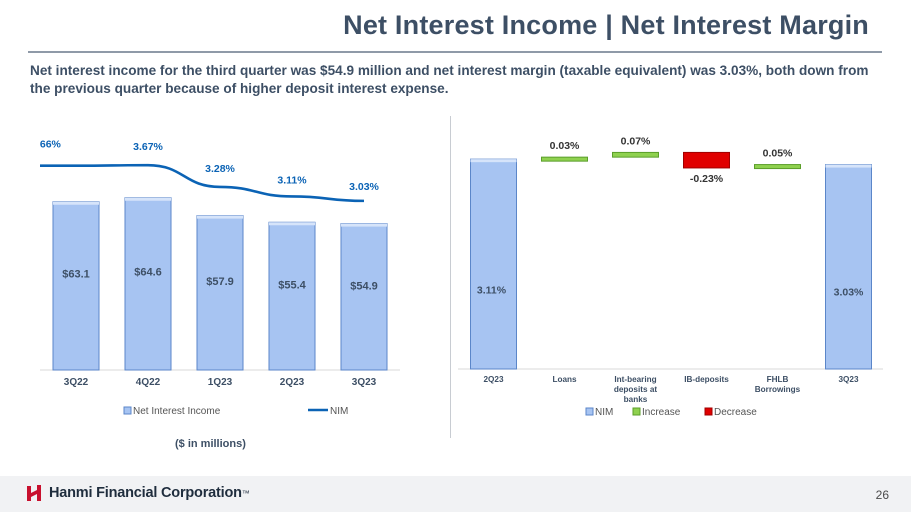 The width and height of the screenshot is (911, 512). Describe the element at coordinates (220, 169) in the screenshot. I see `nim-value-label: 3.28%` at that location.